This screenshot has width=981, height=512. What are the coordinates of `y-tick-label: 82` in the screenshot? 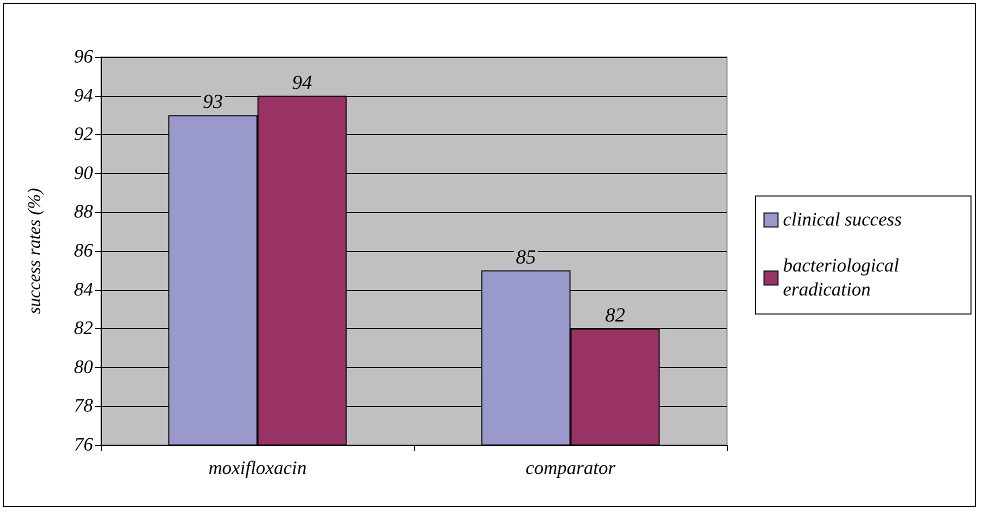 It's located at (84, 329).